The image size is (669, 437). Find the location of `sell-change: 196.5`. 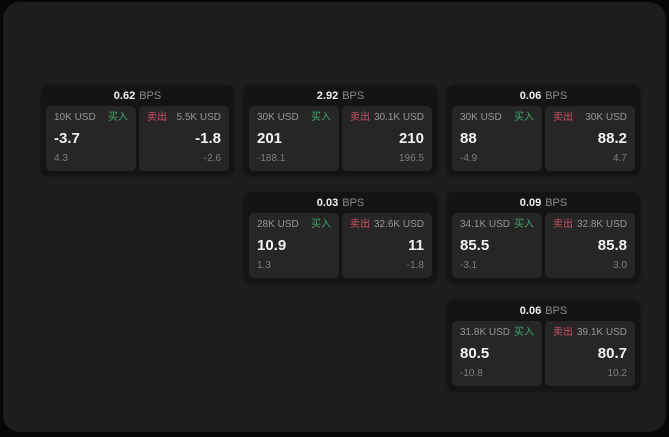

sell-change: 196.5 is located at coordinates (411, 158).